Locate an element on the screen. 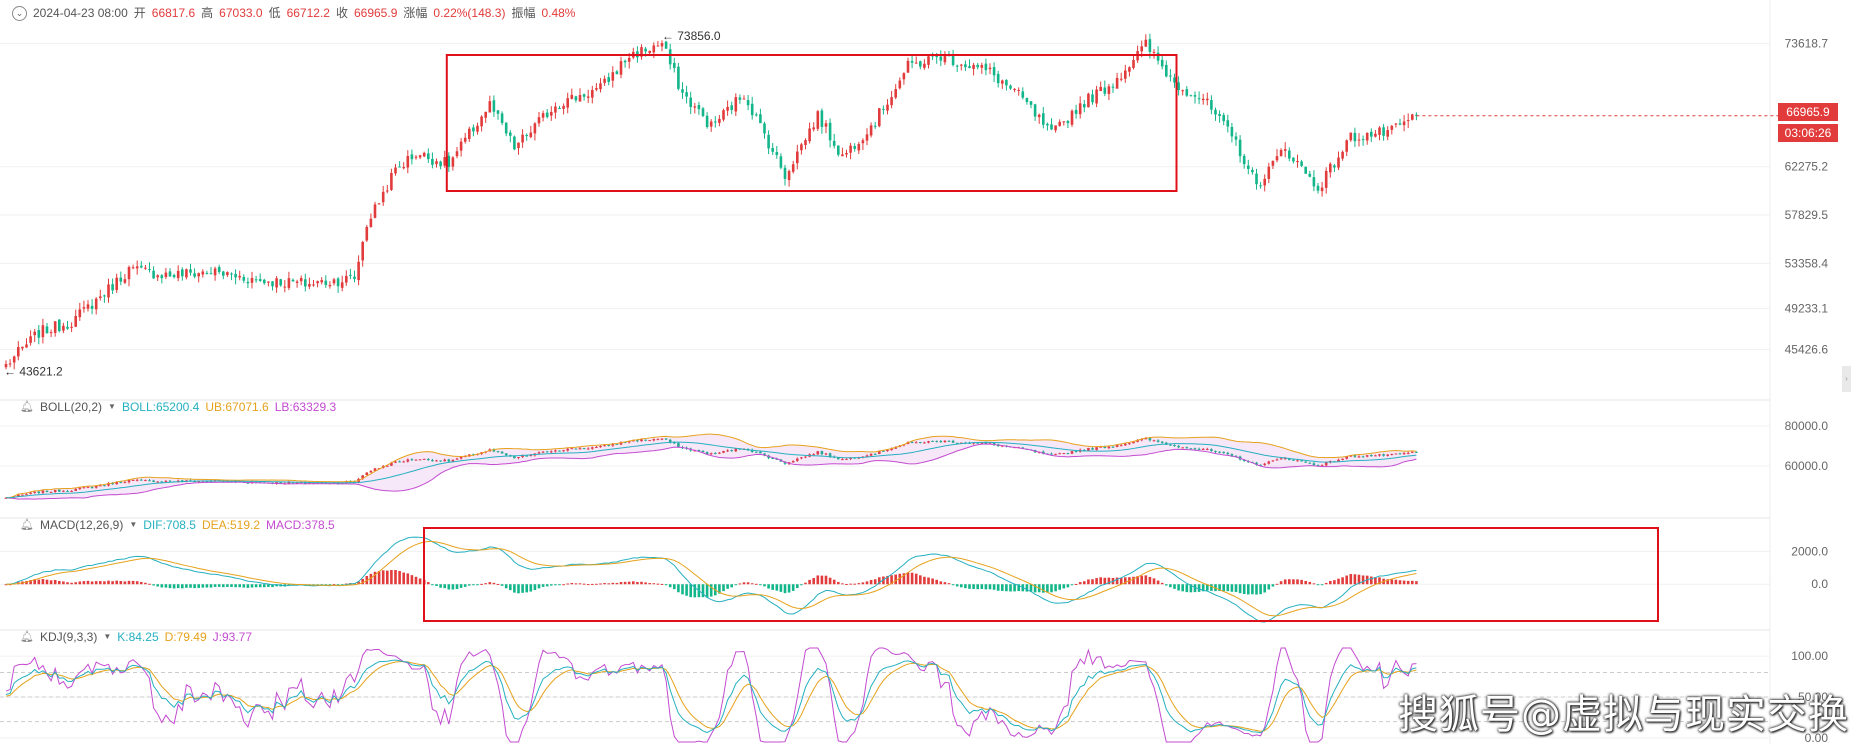 Image resolution: width=1851 pixels, height=744 pixels. macd-name: MACD(12,26,9) is located at coordinates (81, 525).